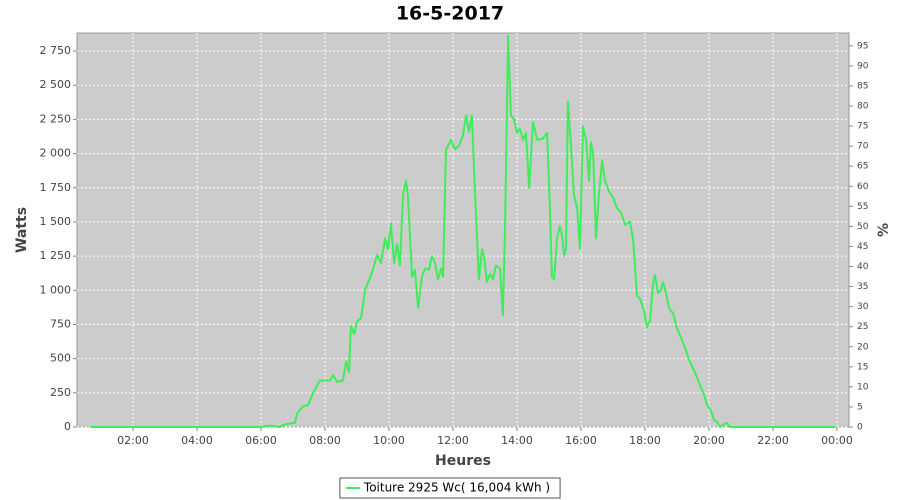  I want to click on y-tick-label: 1 250, so click(56, 255).